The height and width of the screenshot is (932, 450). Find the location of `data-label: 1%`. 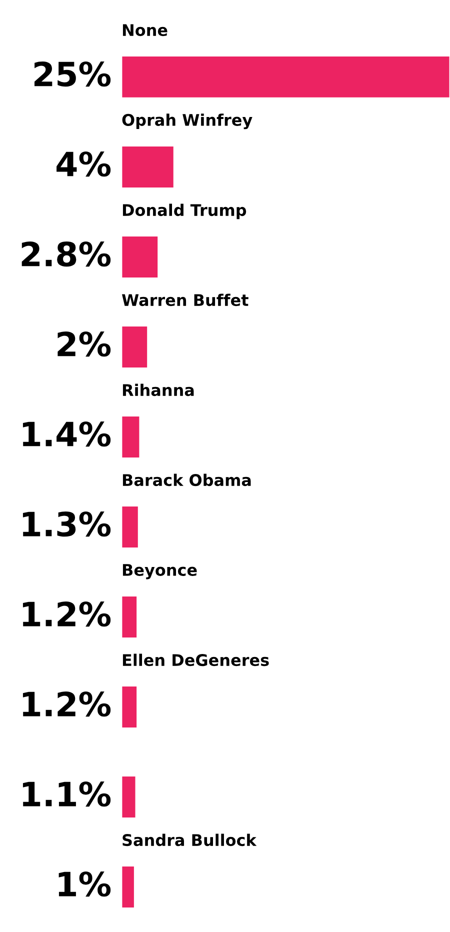

data-label: 1% is located at coordinates (84, 884).